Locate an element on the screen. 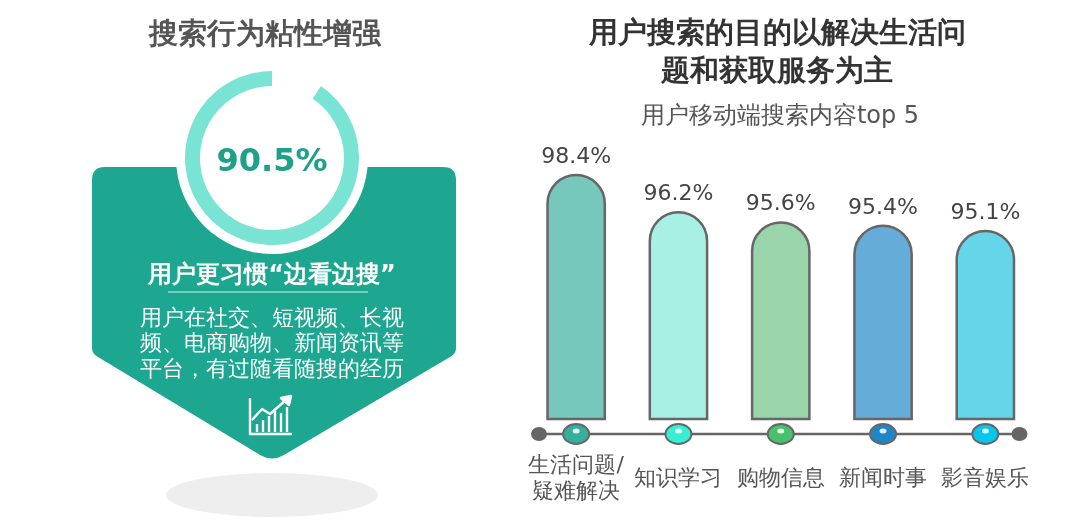 The height and width of the screenshot is (532, 1080). x-tick-label: 新闻时事 is located at coordinates (883, 477).